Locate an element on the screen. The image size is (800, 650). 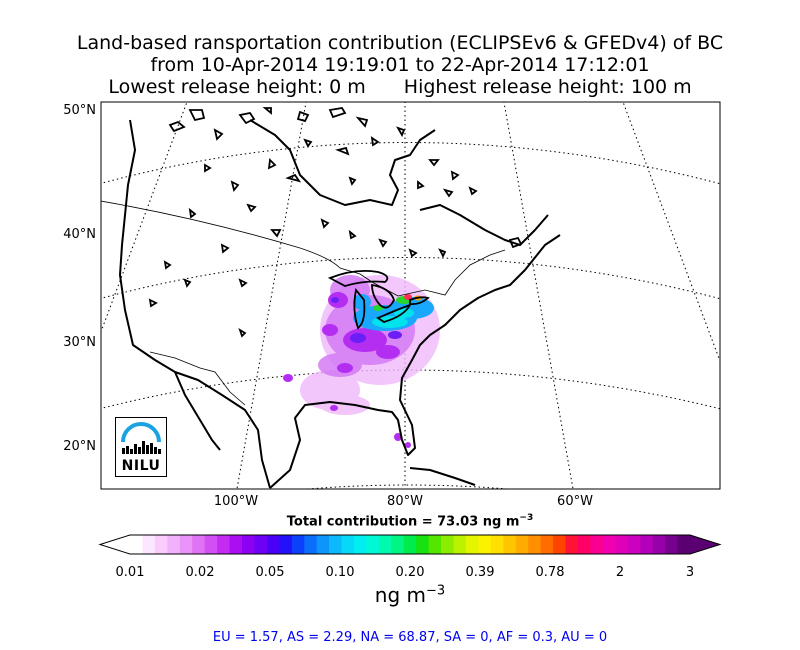
baja is located at coordinates (197, 411).